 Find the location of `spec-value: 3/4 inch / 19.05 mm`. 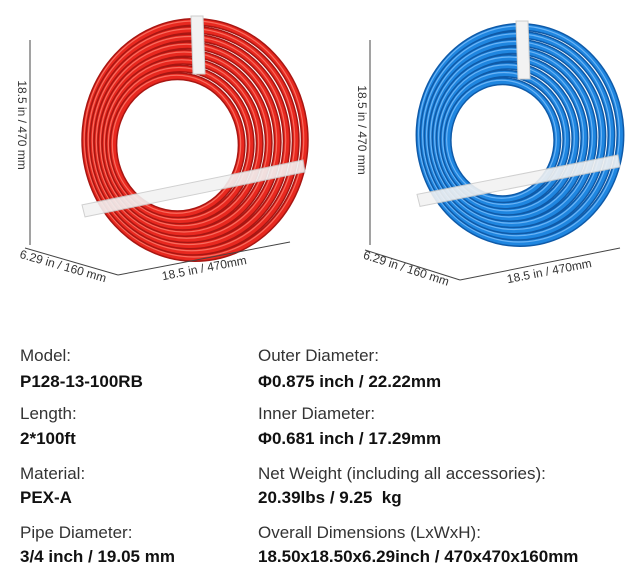

spec-value: 3/4 inch / 19.05 mm is located at coordinates (97, 556).